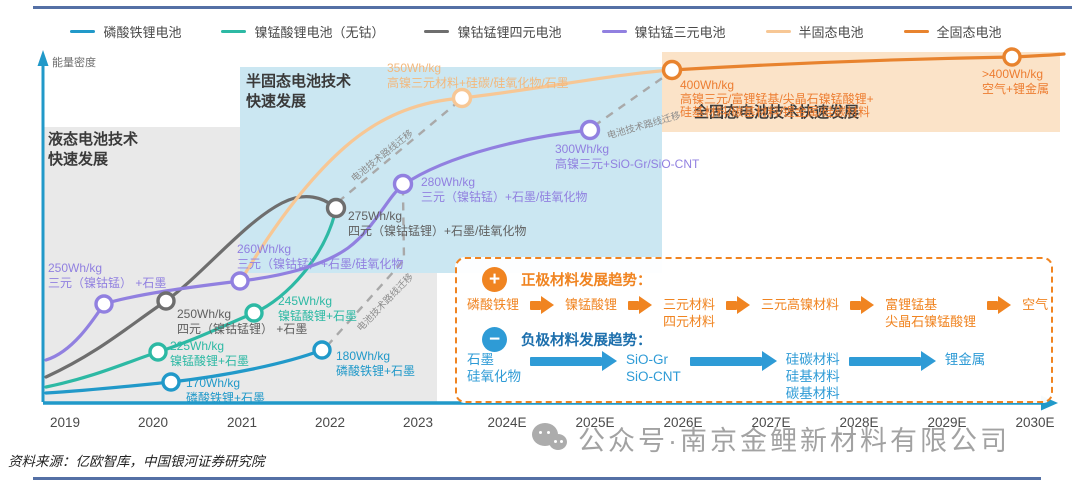 This screenshot has height=484, width=1072. Describe the element at coordinates (631, 100) in the screenshot. I see `migration-line-ternary-to-allsolid` at that location.